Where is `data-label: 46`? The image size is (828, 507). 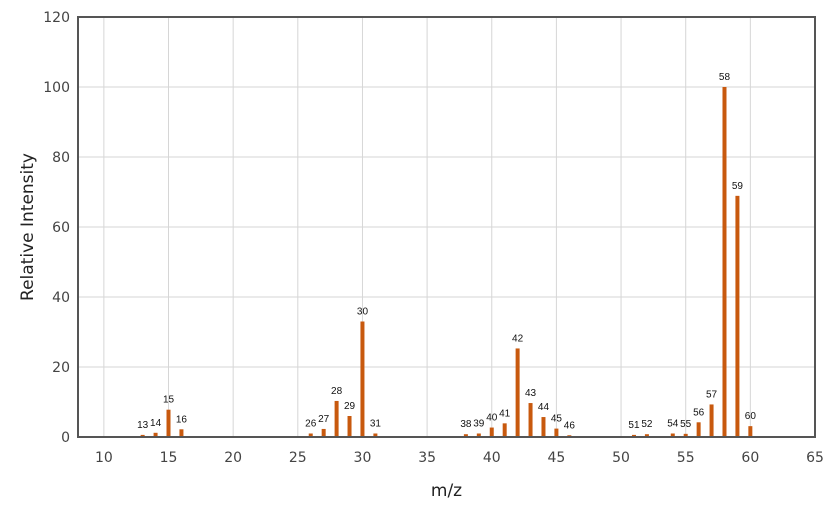
data-label: 46 is located at coordinates (570, 425).